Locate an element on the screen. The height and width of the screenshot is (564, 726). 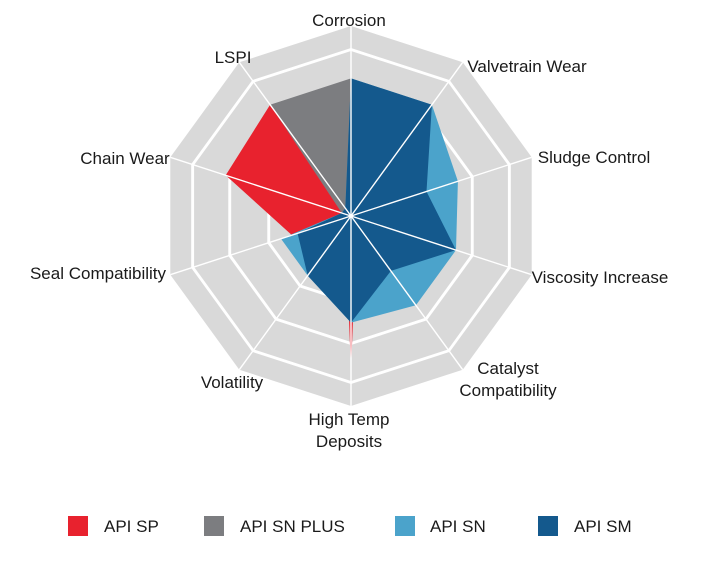
axis-label-1: Valvetrain Wear is located at coordinates (527, 66).